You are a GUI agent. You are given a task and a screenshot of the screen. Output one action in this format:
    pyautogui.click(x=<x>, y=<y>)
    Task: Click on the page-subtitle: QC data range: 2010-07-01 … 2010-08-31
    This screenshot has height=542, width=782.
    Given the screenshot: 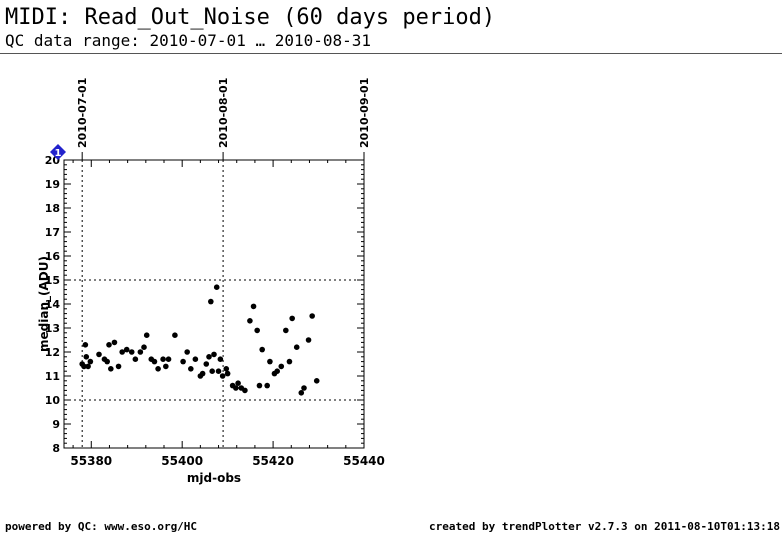 What is the action you would take?
    pyautogui.click(x=188, y=40)
    